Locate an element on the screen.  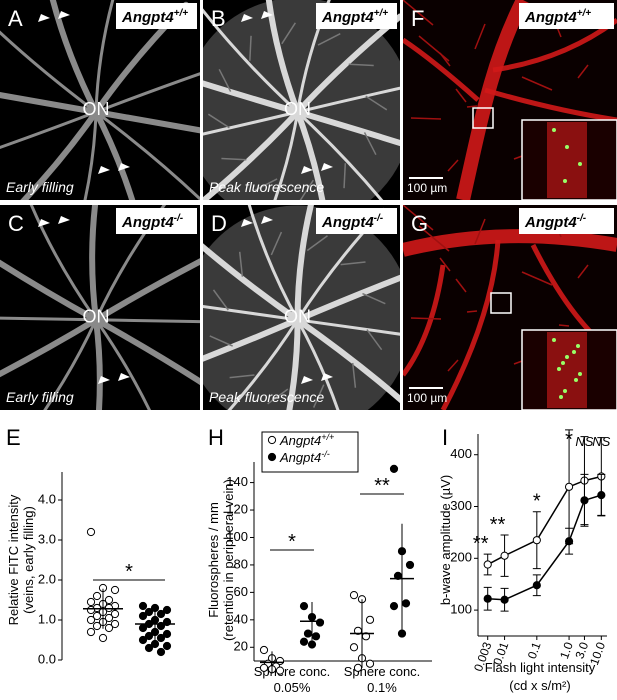
image-panel: ON Peak fluorescence D Angpt4-/- is located at coordinates (301, 307).